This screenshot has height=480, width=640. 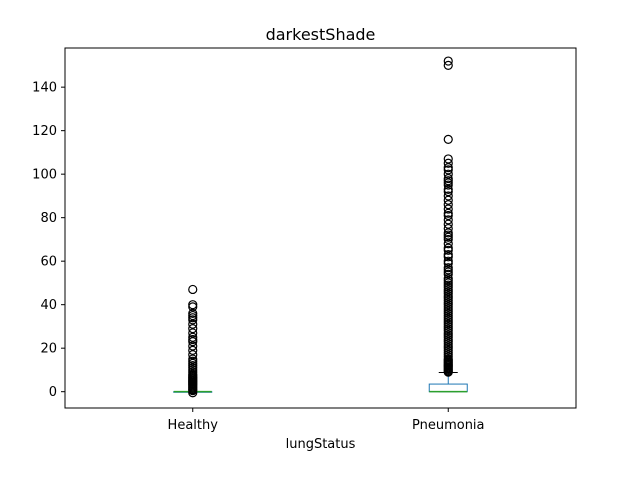 What do you see at coordinates (44, 175) in the screenshot?
I see `y-tick-label: 100` at bounding box center [44, 175].